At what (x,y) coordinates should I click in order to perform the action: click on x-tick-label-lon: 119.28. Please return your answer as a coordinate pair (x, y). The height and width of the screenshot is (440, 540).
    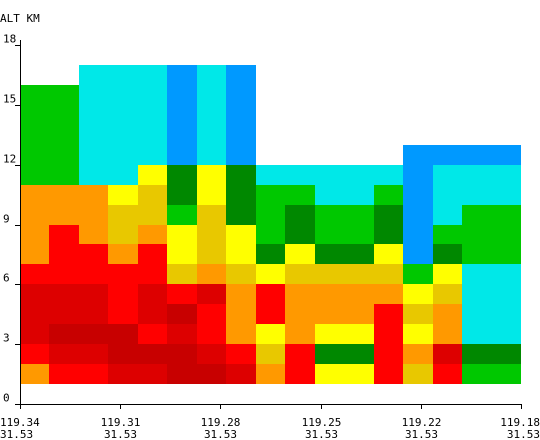
    Looking at the image, I should click on (221, 422).